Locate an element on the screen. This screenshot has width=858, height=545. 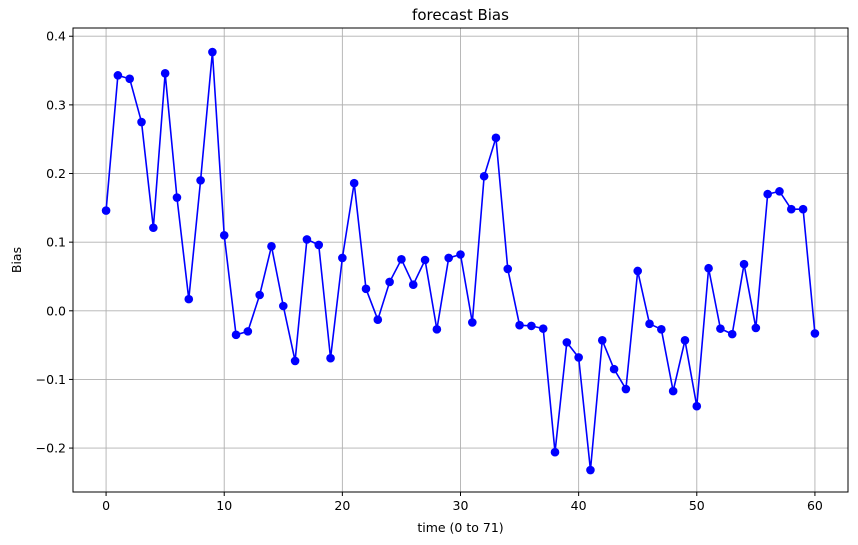
chart-title: forecast Bias is located at coordinates (460, 15).